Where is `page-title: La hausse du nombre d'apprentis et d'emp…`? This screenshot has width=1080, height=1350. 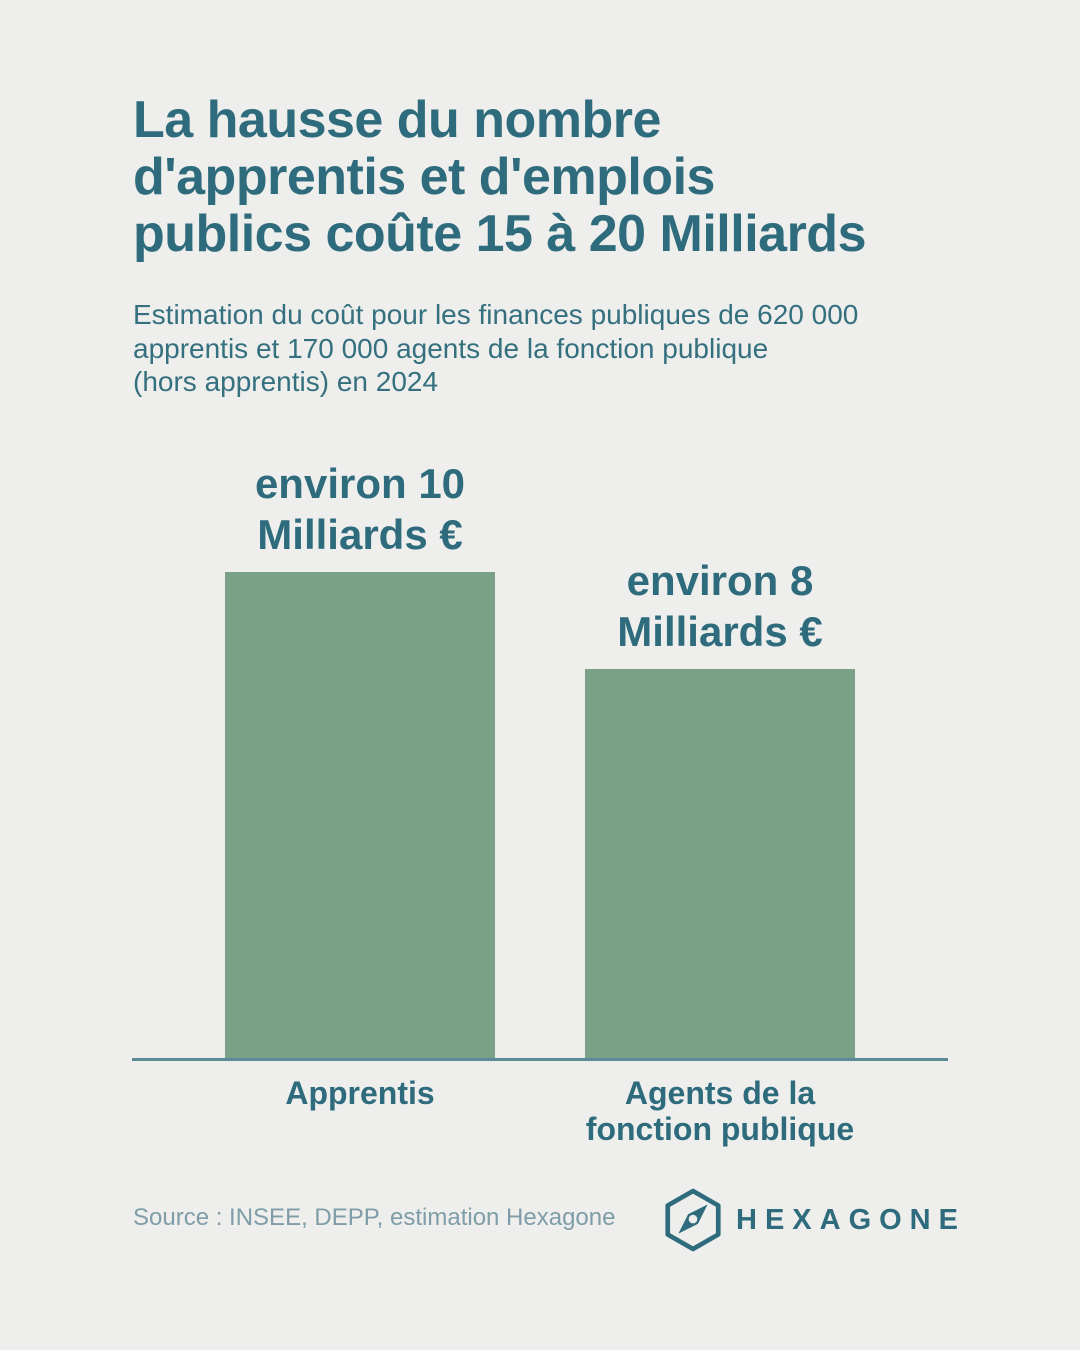 page-title: La hausse du nombre d'apprentis et d'emp… is located at coordinates (500, 177).